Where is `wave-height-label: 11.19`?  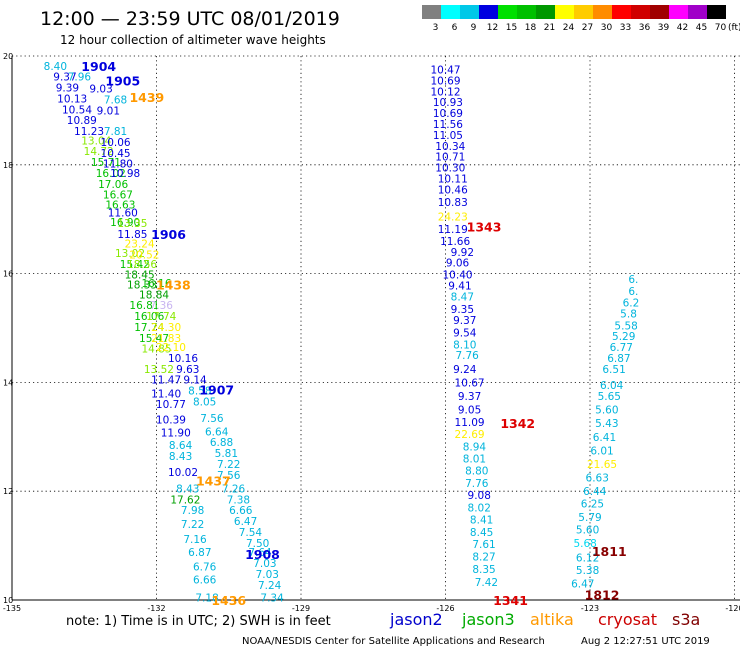
wave-height-label: 11.19 is located at coordinates (453, 230).